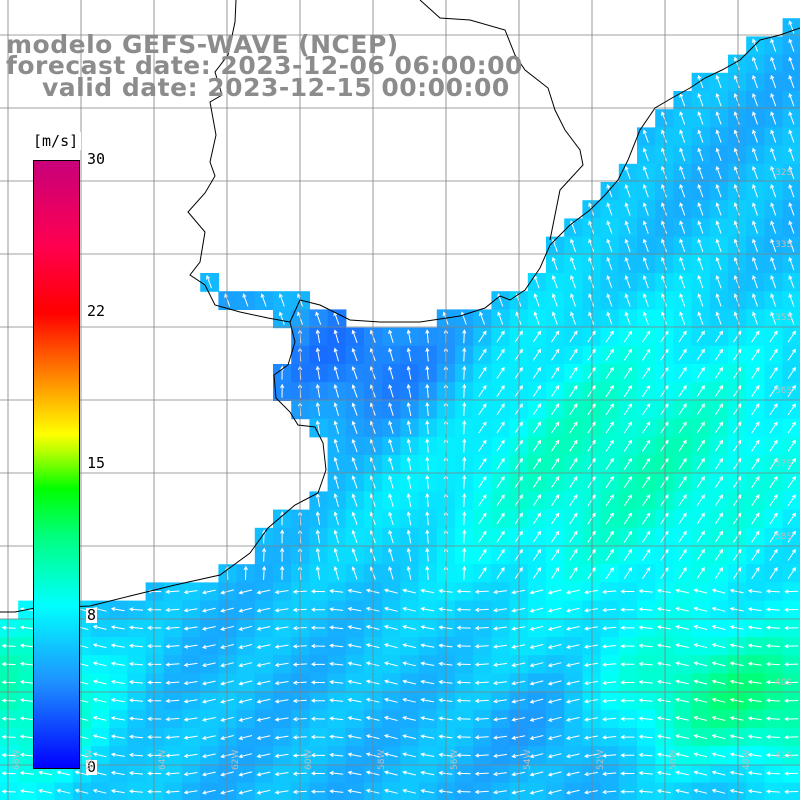 This screenshot has width=800, height=800. I want to click on colorbar-tick-15: 15, so click(96, 463).